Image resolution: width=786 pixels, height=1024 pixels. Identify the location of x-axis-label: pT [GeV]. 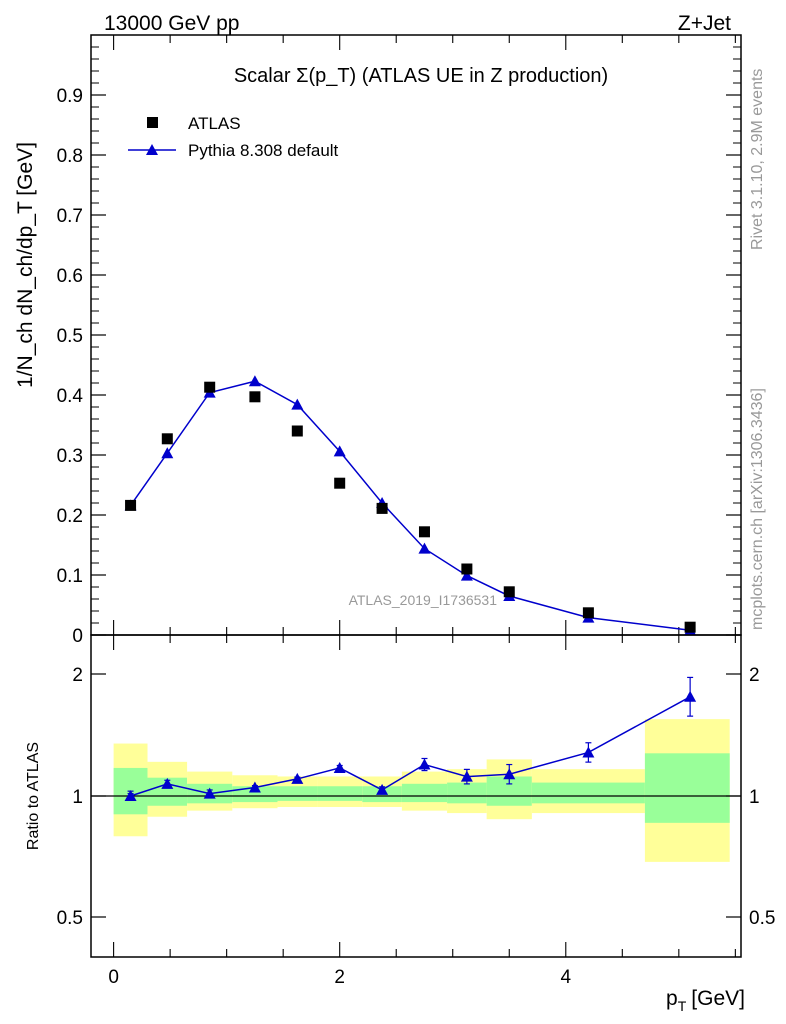
(705, 1000).